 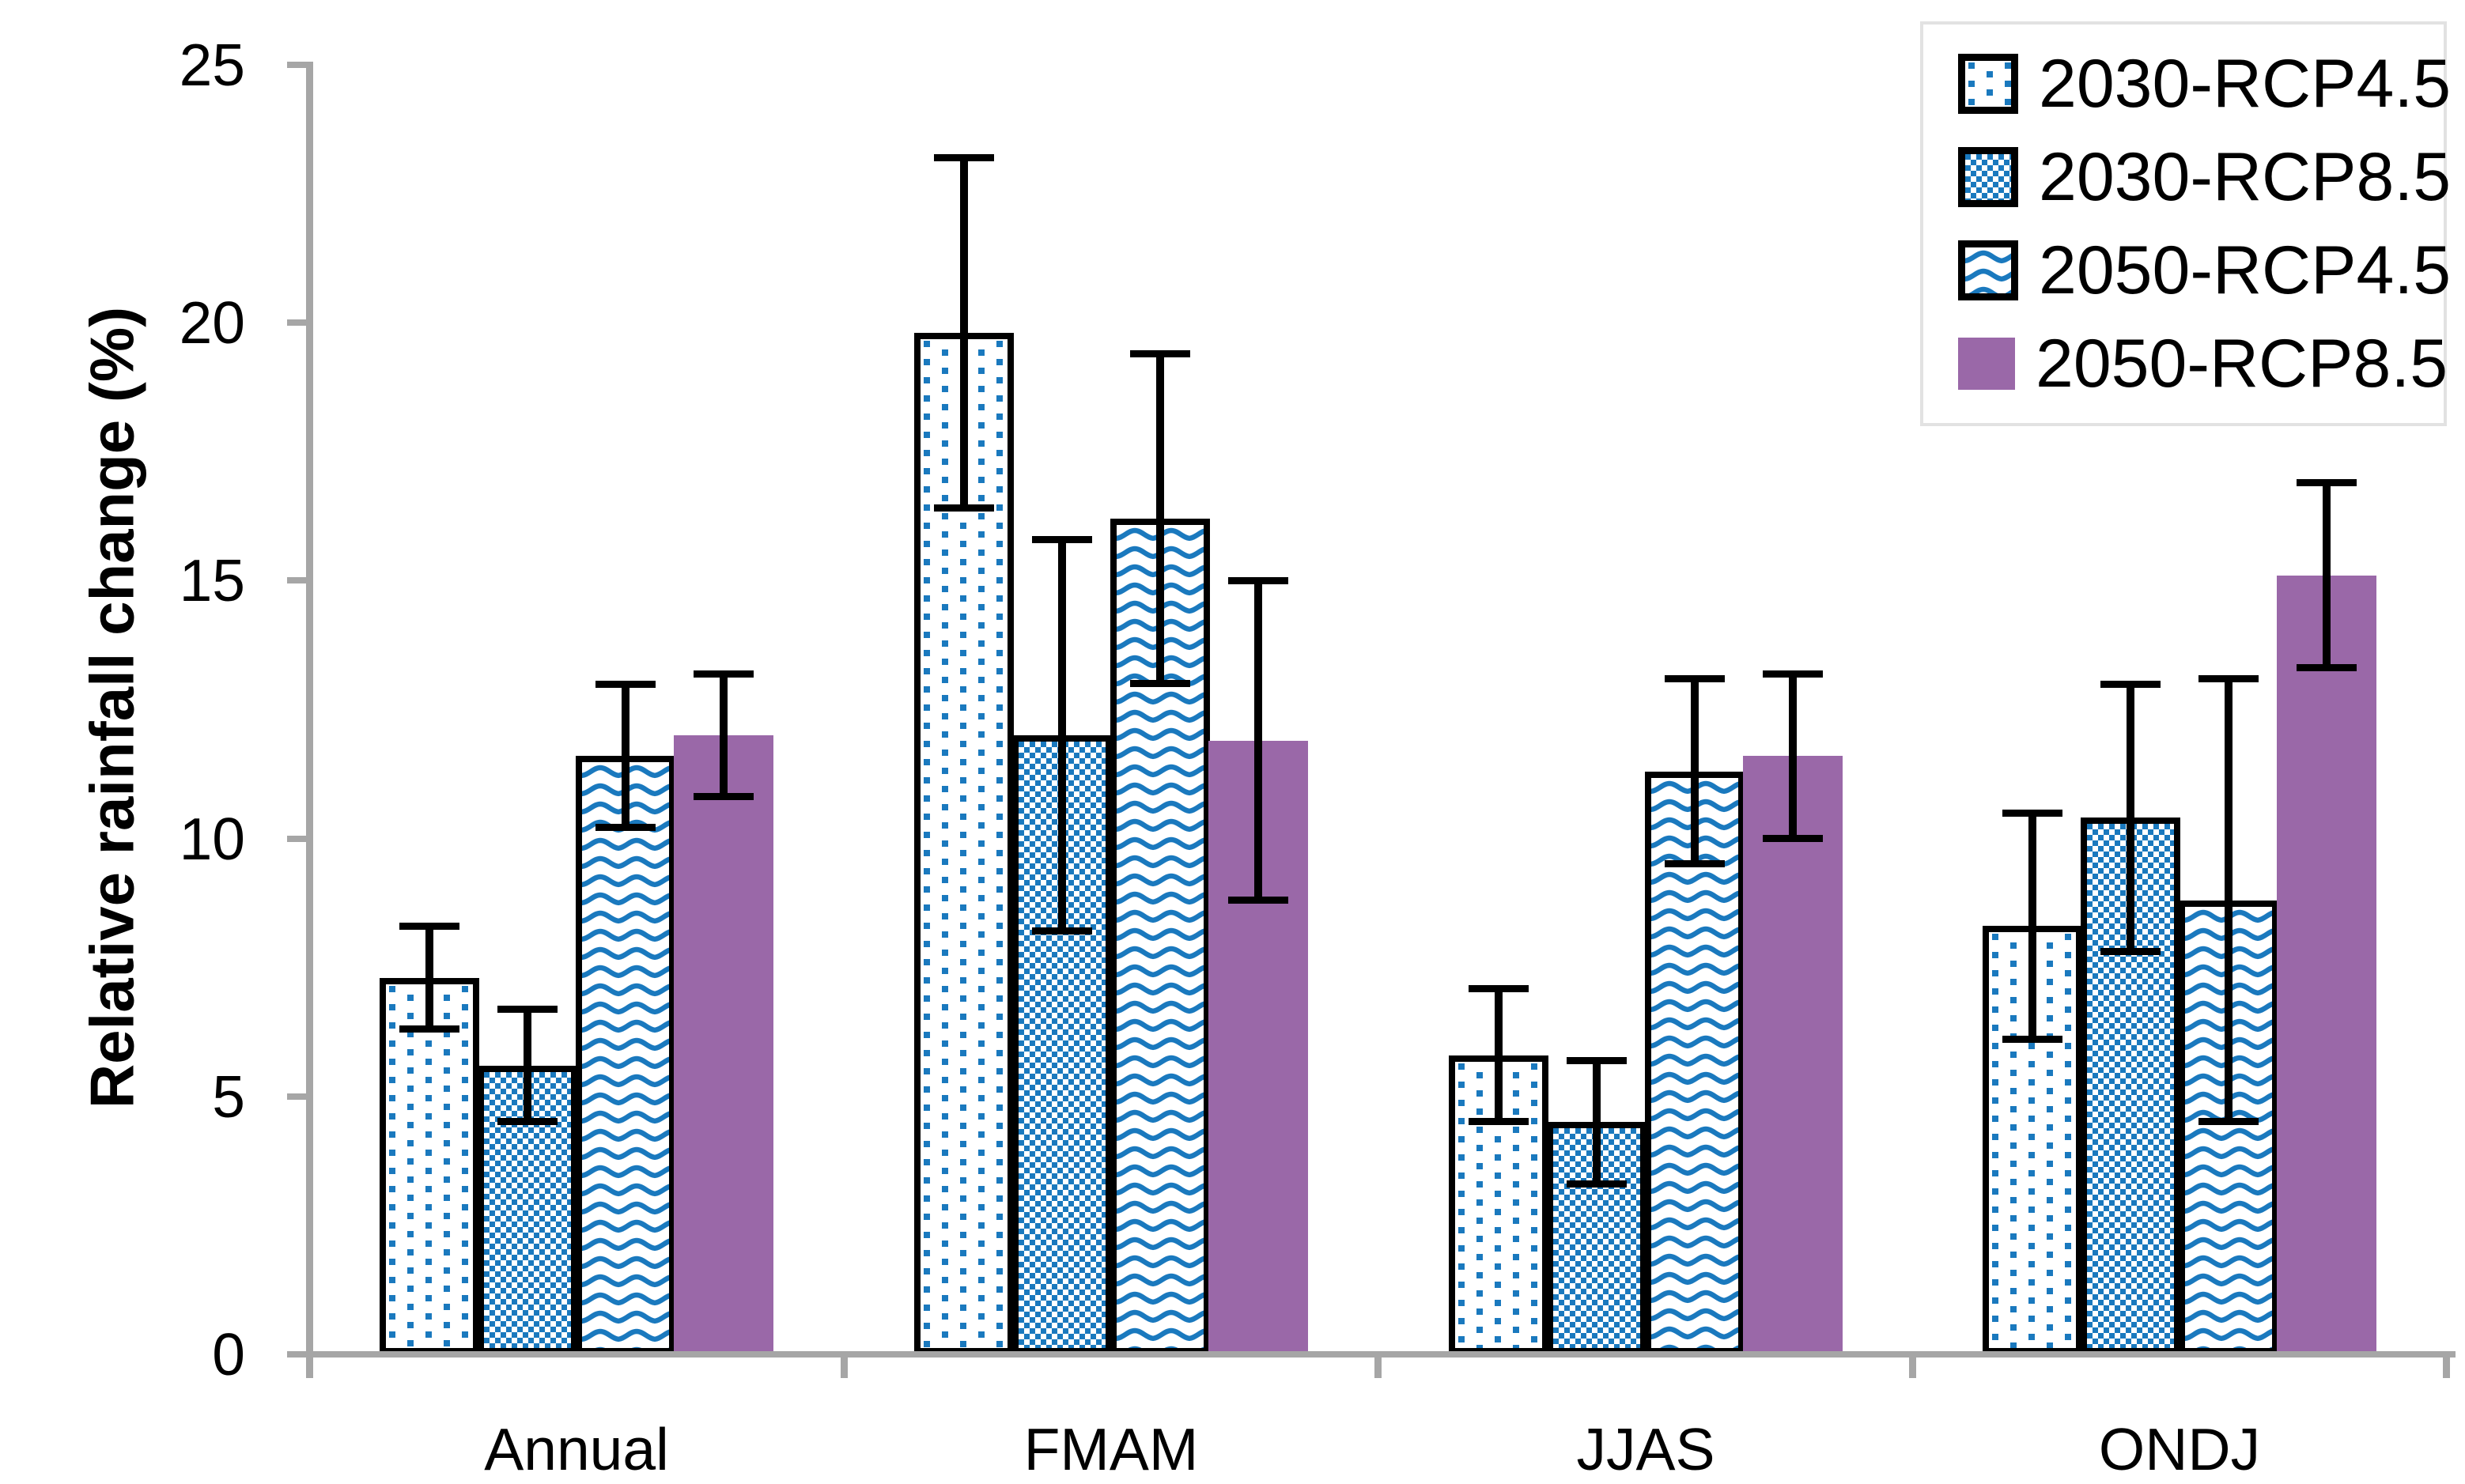 I want to click on legend-item-2030-rcp8-5: 2030-RCP8.5, so click(x=2204, y=177).